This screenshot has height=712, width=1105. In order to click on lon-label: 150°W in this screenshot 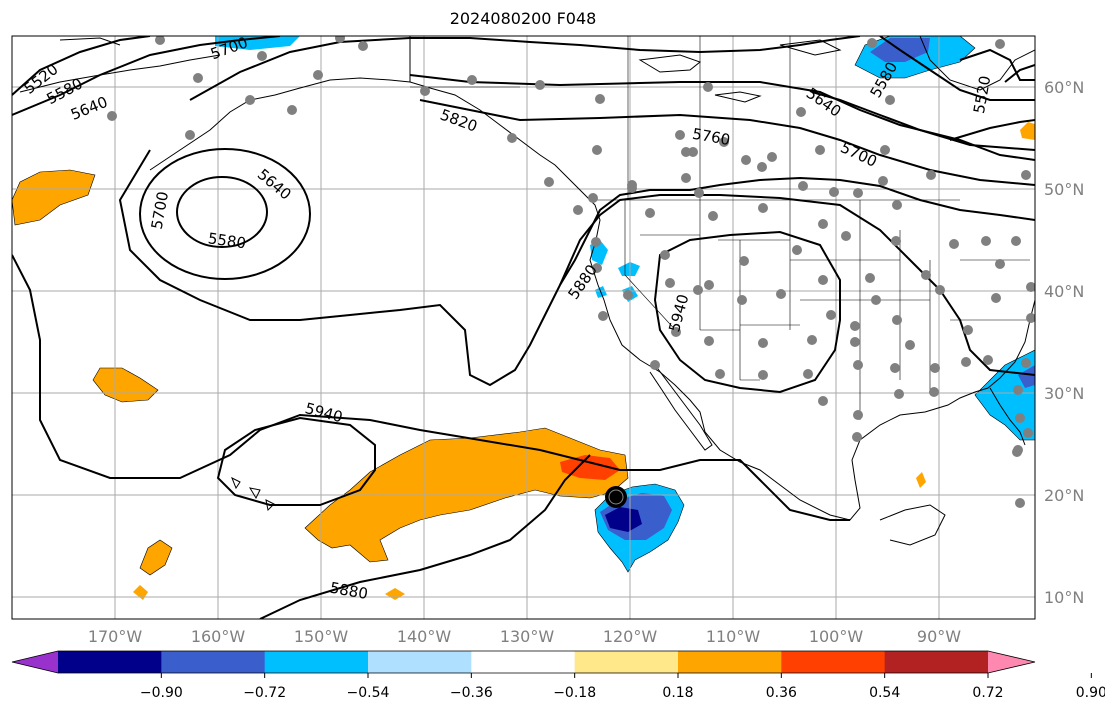, I will do `click(321, 636)`.